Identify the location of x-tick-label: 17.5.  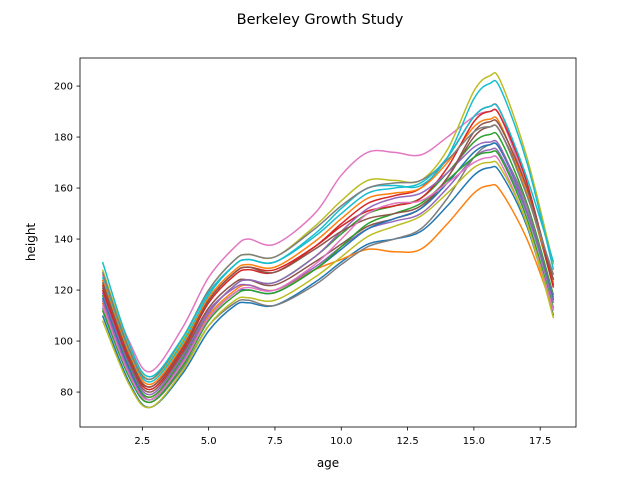
(540, 441).